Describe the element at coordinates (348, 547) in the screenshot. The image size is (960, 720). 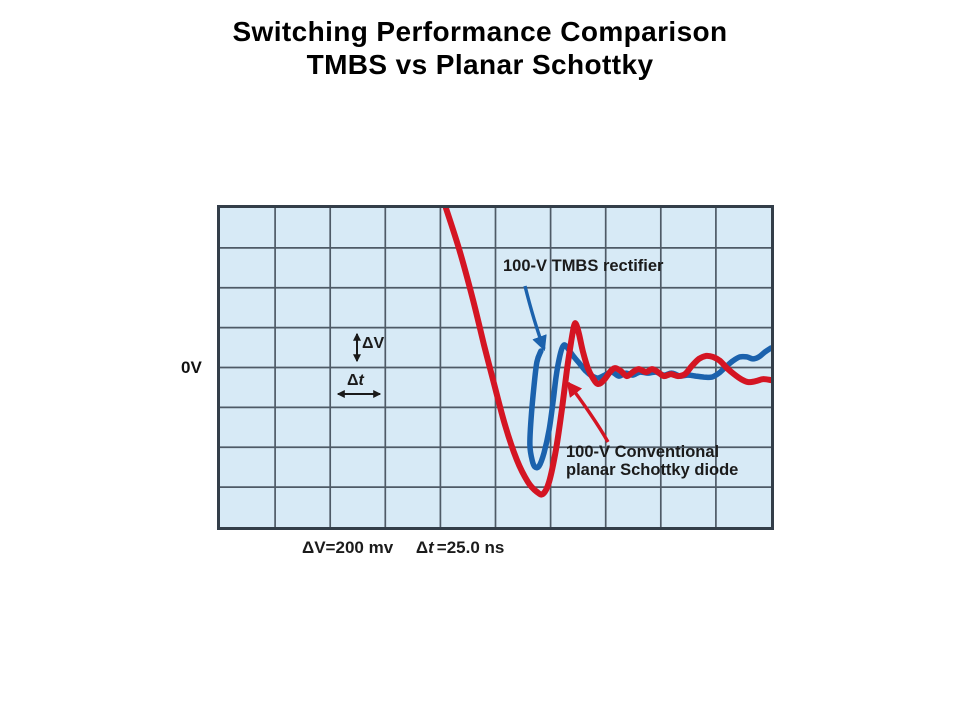
I see `delta-v-scale: ΔV=200 mv` at that location.